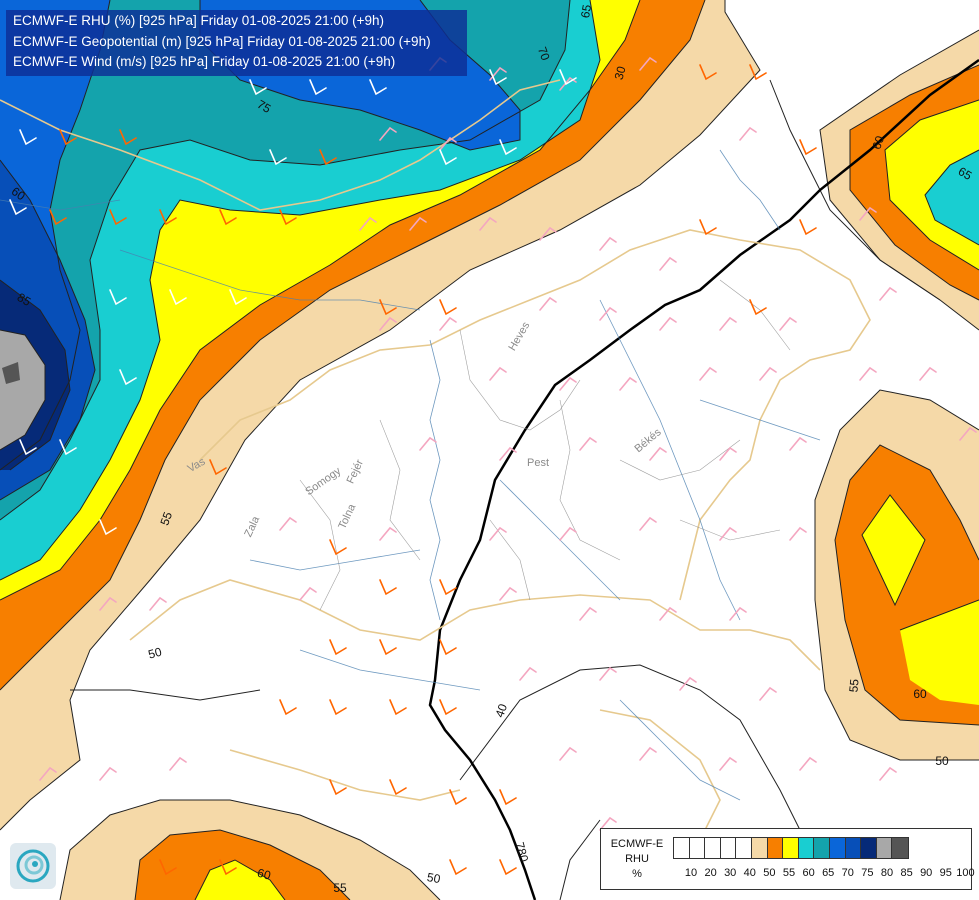 This screenshot has height=900, width=979. I want to click on legend-tick-label: 85, so click(906, 873).